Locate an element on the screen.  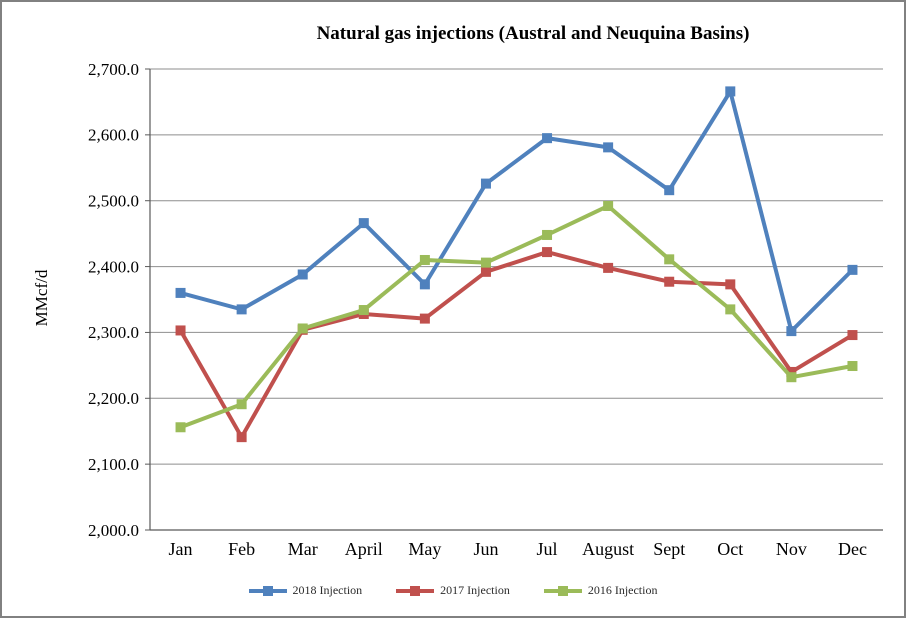
data-point-2017-injection-jun is located at coordinates (485, 271).